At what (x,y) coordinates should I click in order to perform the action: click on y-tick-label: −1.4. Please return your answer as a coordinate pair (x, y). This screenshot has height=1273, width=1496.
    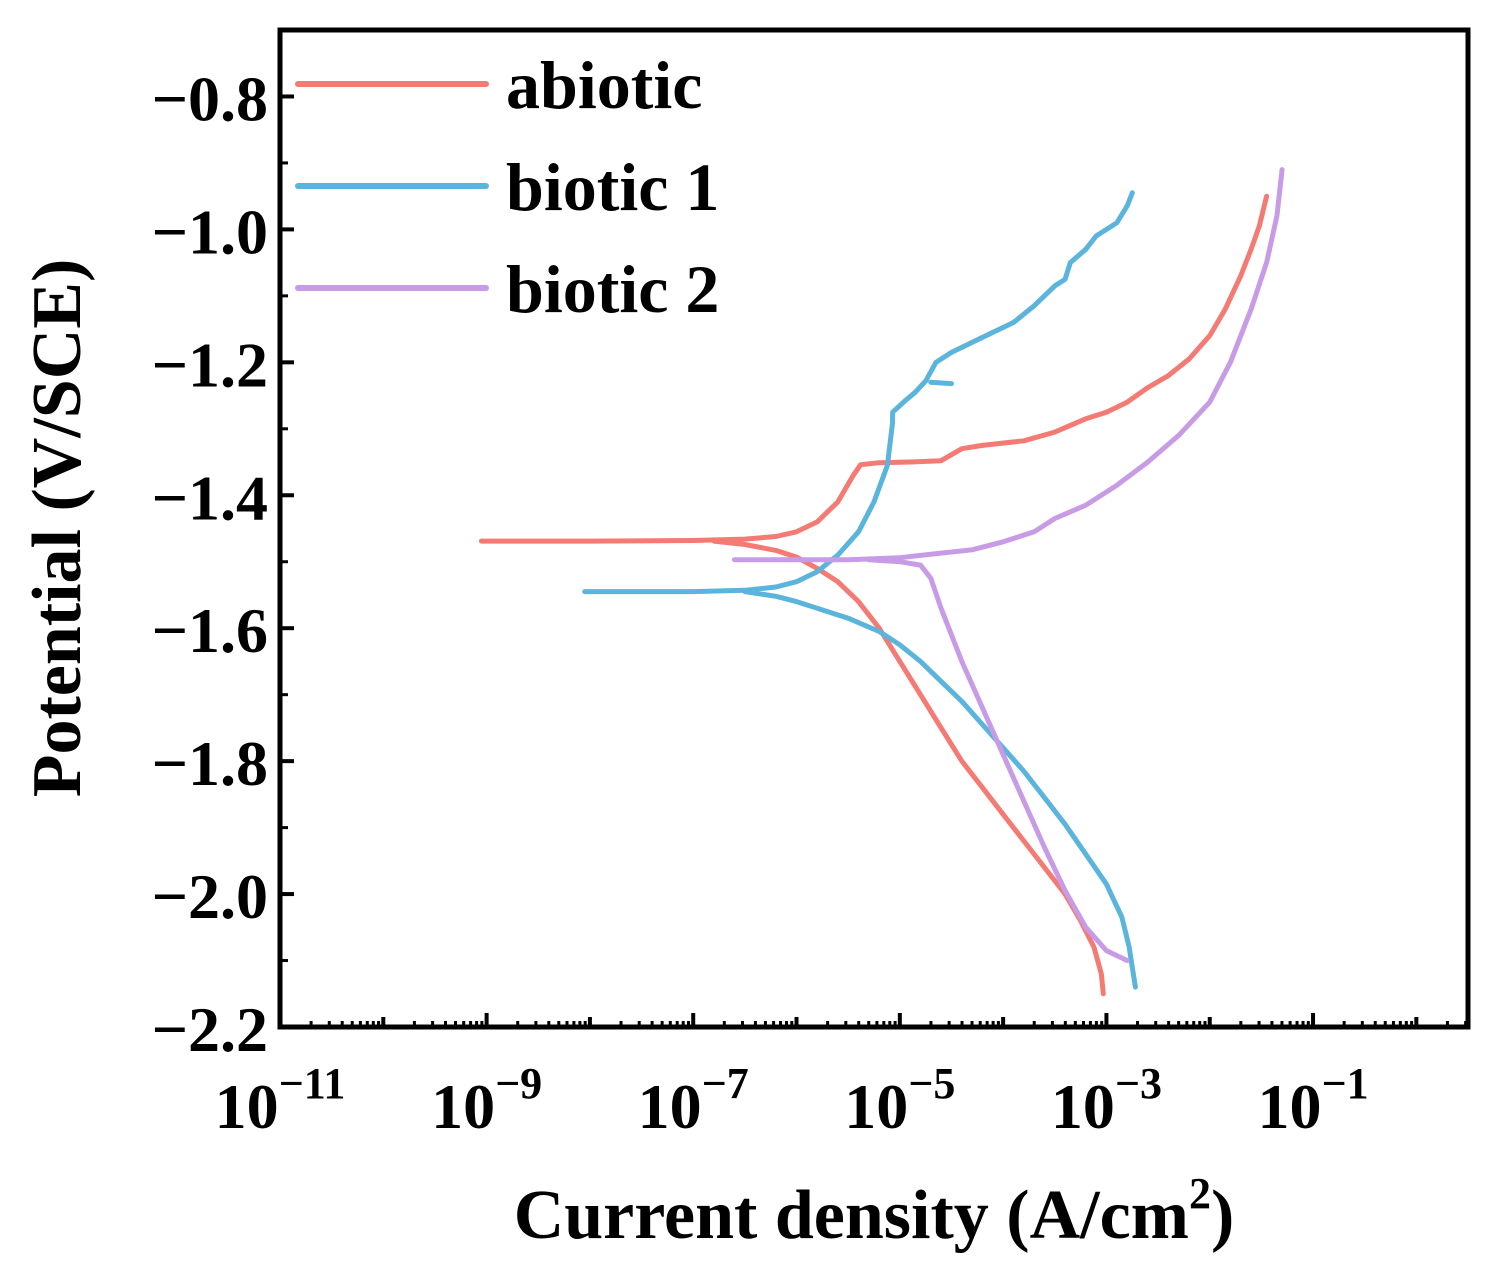
    Looking at the image, I should click on (210, 497).